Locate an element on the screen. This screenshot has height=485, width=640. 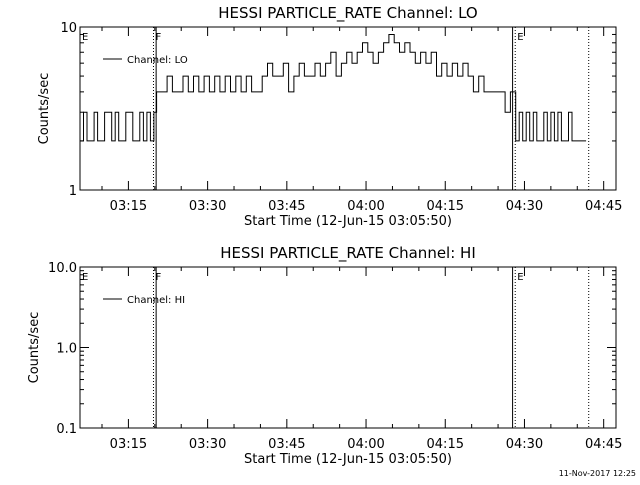
legend-label: Channel: HI is located at coordinates (156, 300).